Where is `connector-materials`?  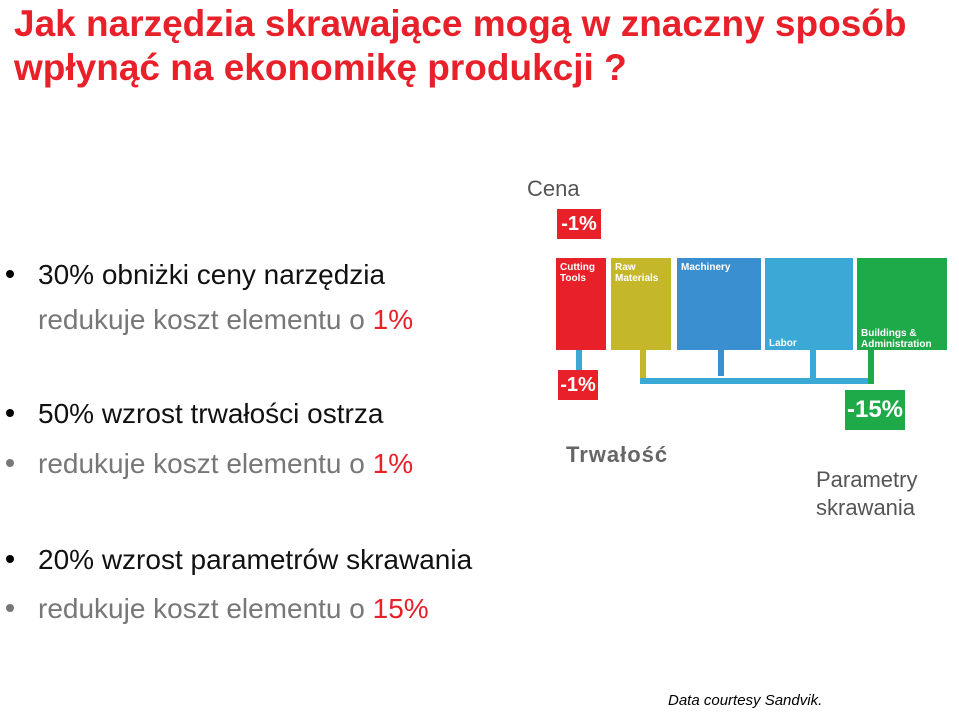
connector-materials is located at coordinates (643, 367).